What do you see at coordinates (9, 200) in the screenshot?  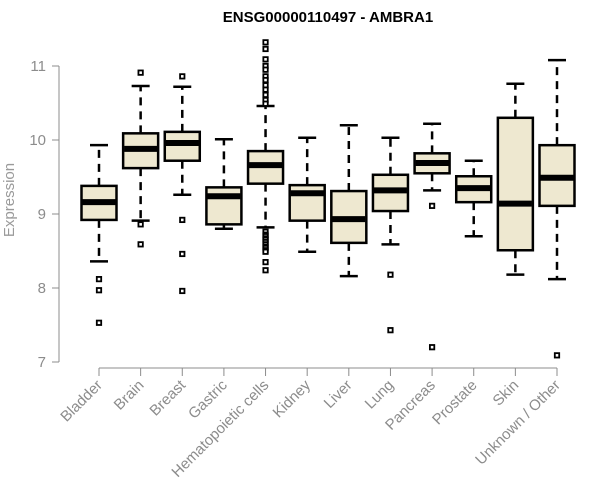 I see `y-axis-label: Expression` at bounding box center [9, 200].